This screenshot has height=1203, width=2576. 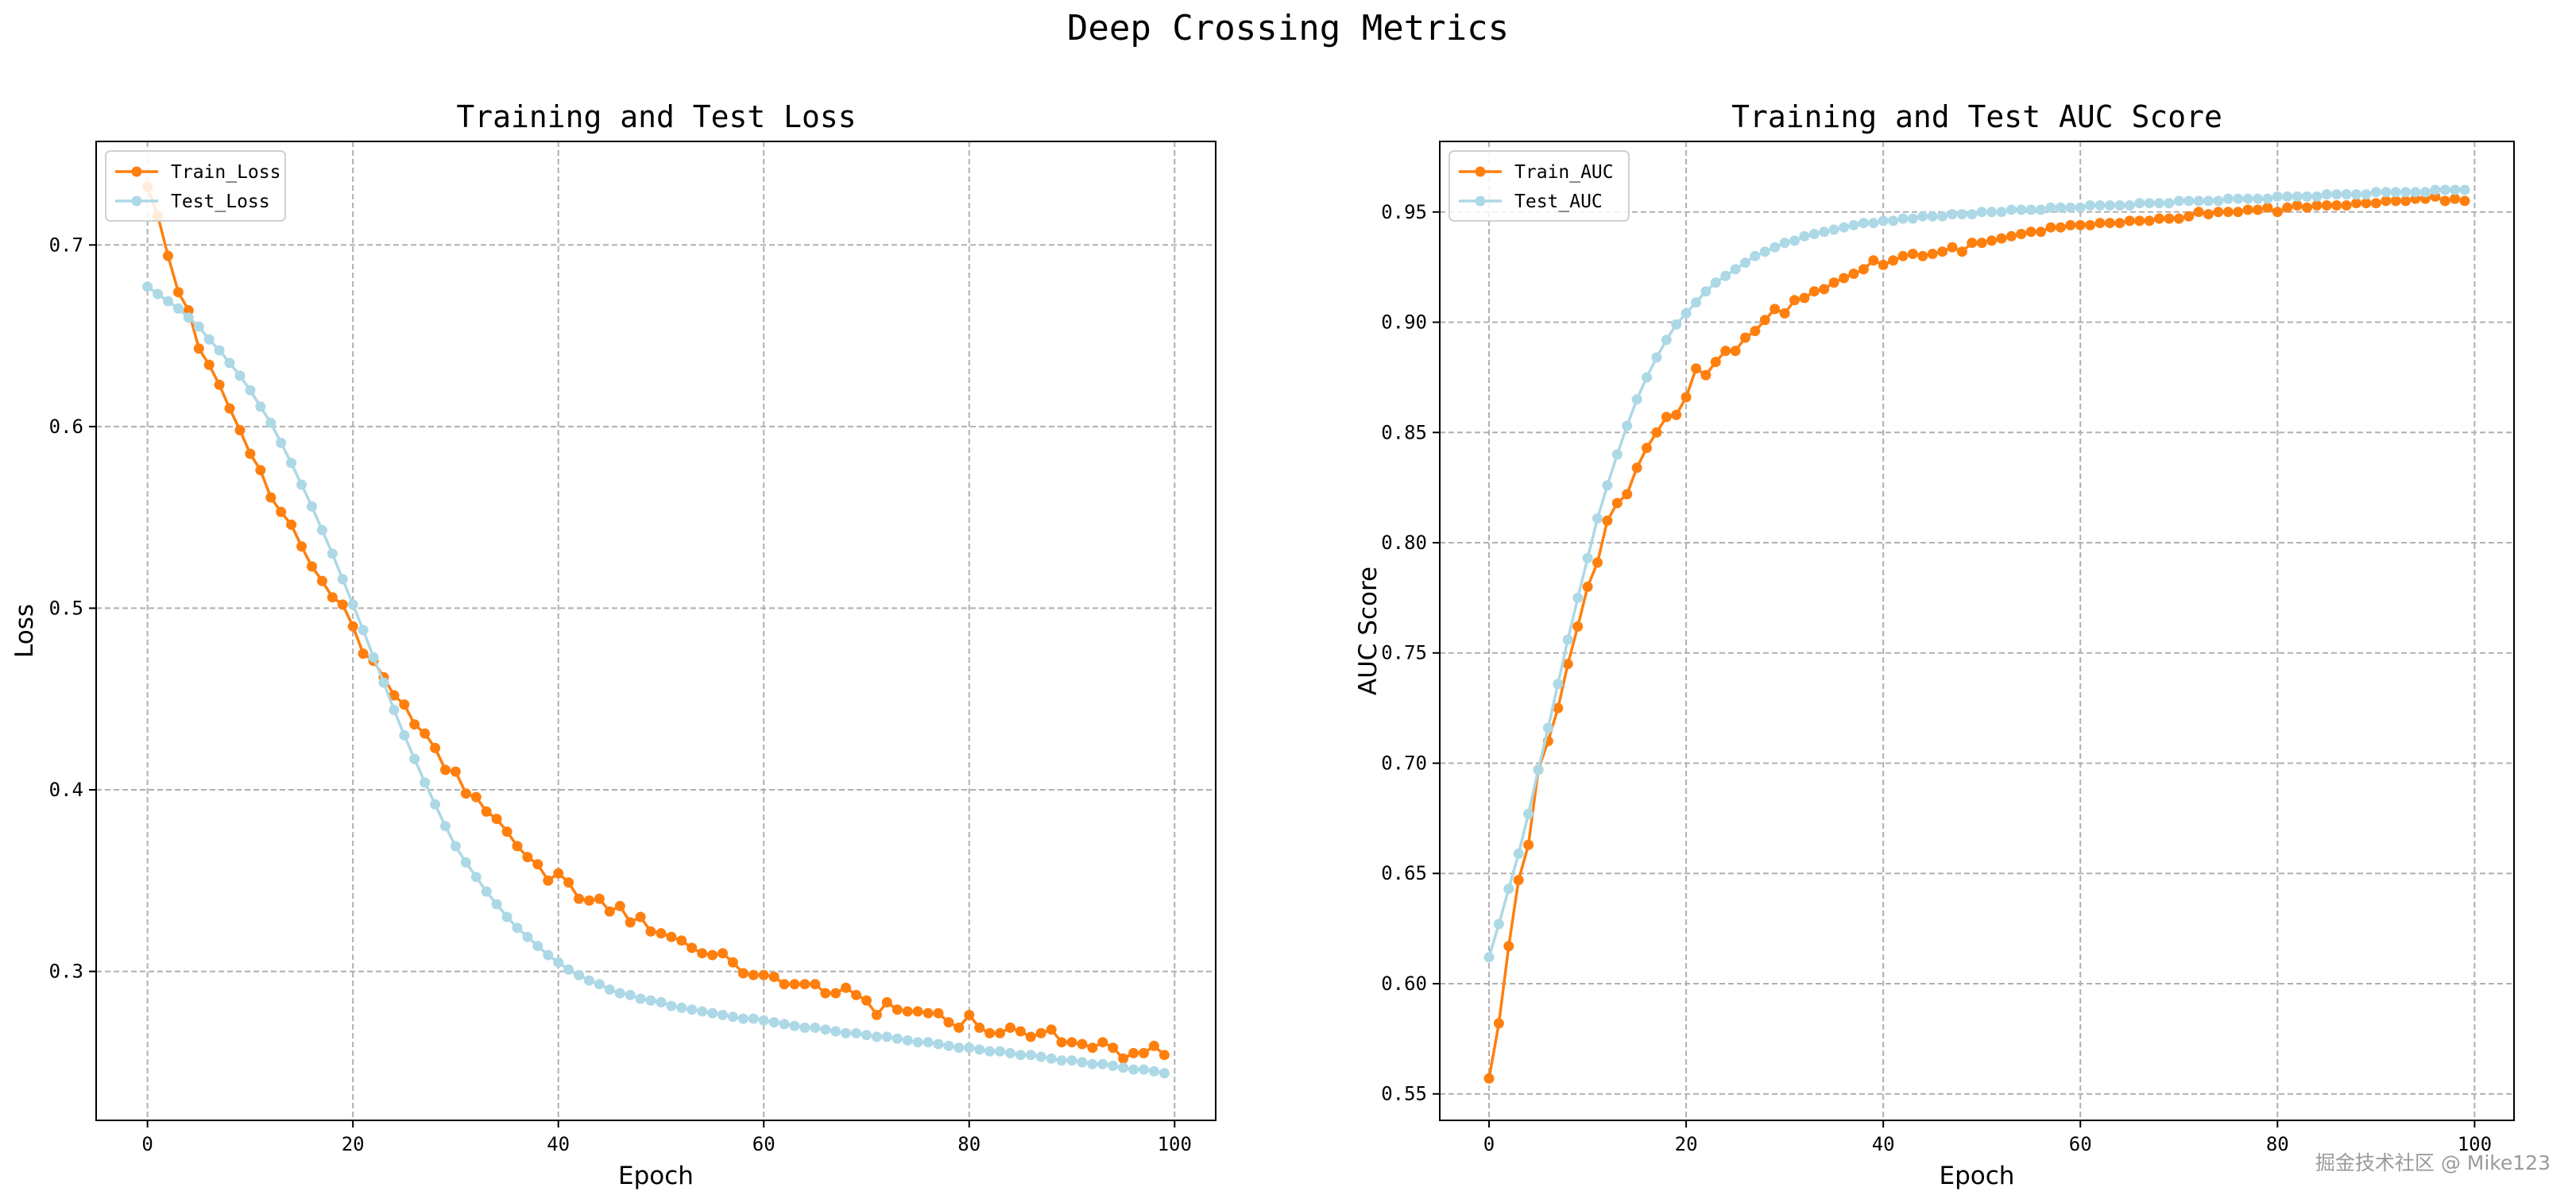 What do you see at coordinates (1539, 186) in the screenshot?
I see `legend-box` at bounding box center [1539, 186].